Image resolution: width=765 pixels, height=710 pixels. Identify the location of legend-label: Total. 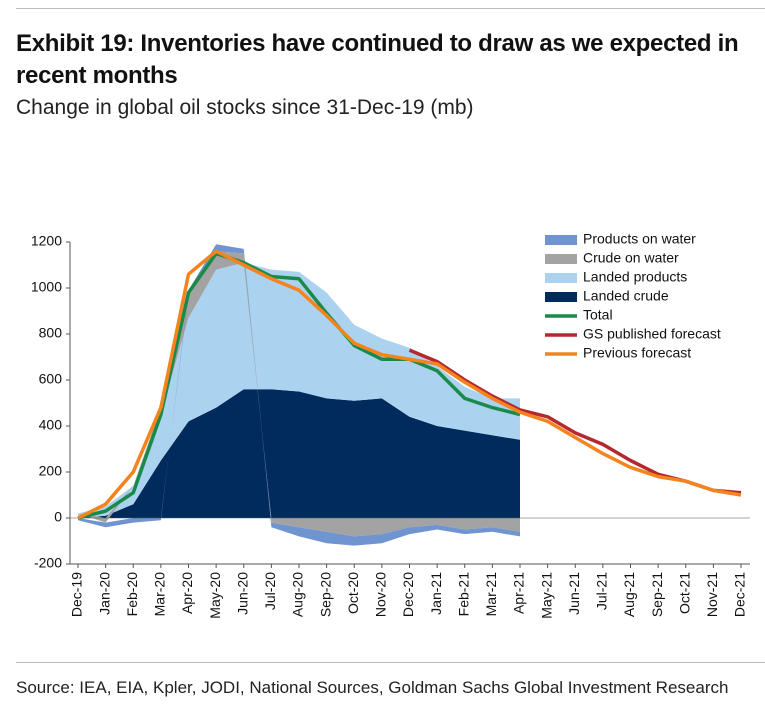
(598, 315).